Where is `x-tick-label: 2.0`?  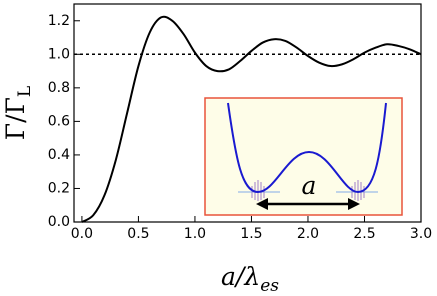
x-tick-label: 2.0 is located at coordinates (308, 234).